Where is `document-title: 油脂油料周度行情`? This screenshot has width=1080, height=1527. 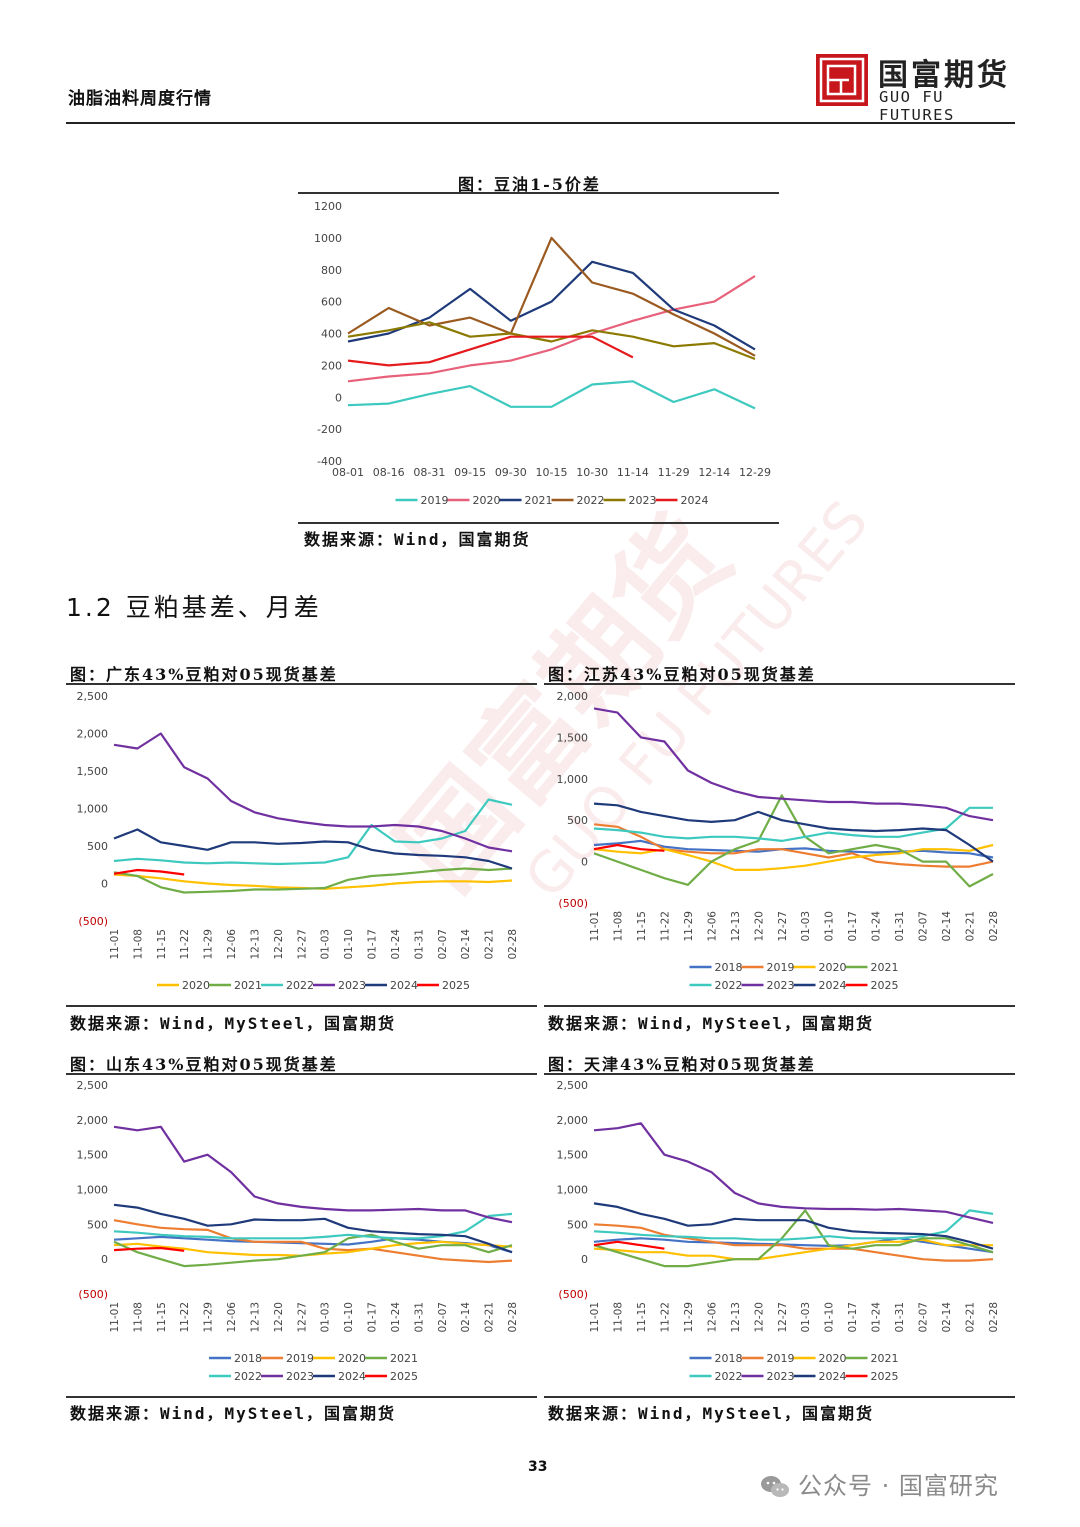 document-title: 油脂油料周度行情 is located at coordinates (140, 99).